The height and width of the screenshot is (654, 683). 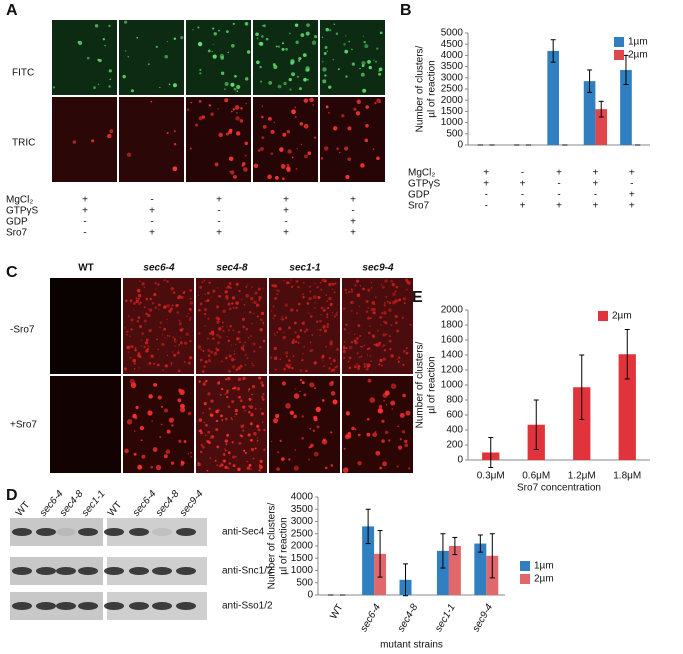 What do you see at coordinates (17, 233) in the screenshot?
I see `condition-name: Sro7` at bounding box center [17, 233].